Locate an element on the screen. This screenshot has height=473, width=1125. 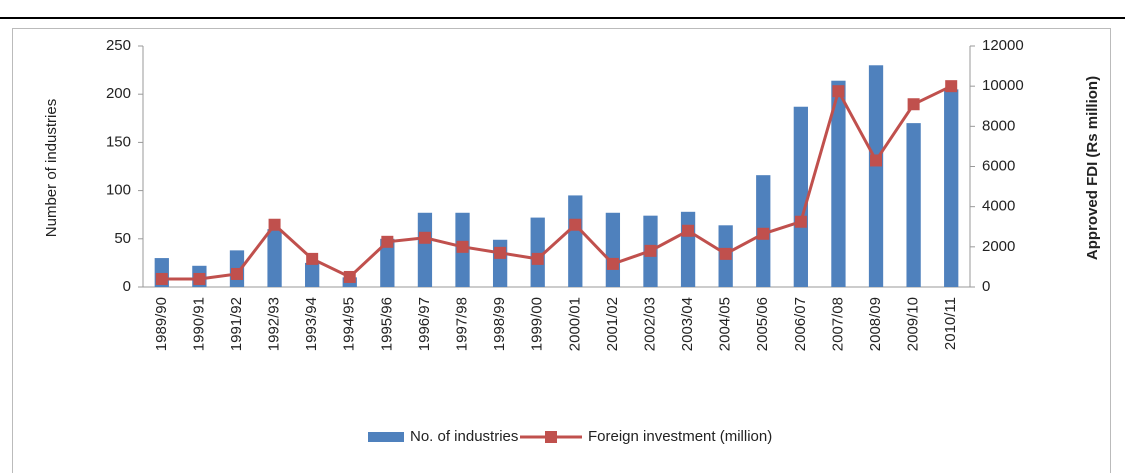
y2-tick-label: 0 is located at coordinates (986, 286).